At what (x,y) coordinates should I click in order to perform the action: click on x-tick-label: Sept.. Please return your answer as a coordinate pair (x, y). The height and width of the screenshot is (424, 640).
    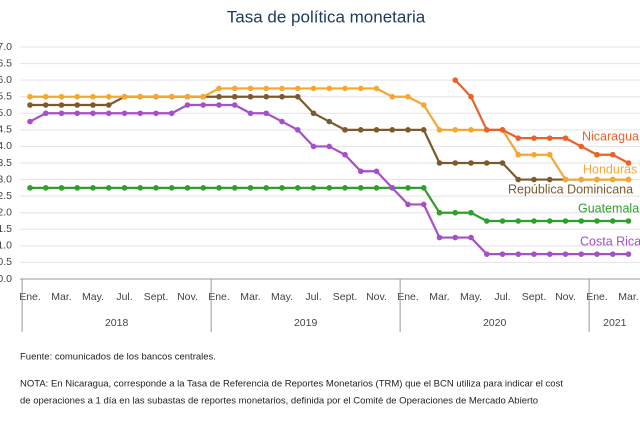
    Looking at the image, I should click on (534, 297).